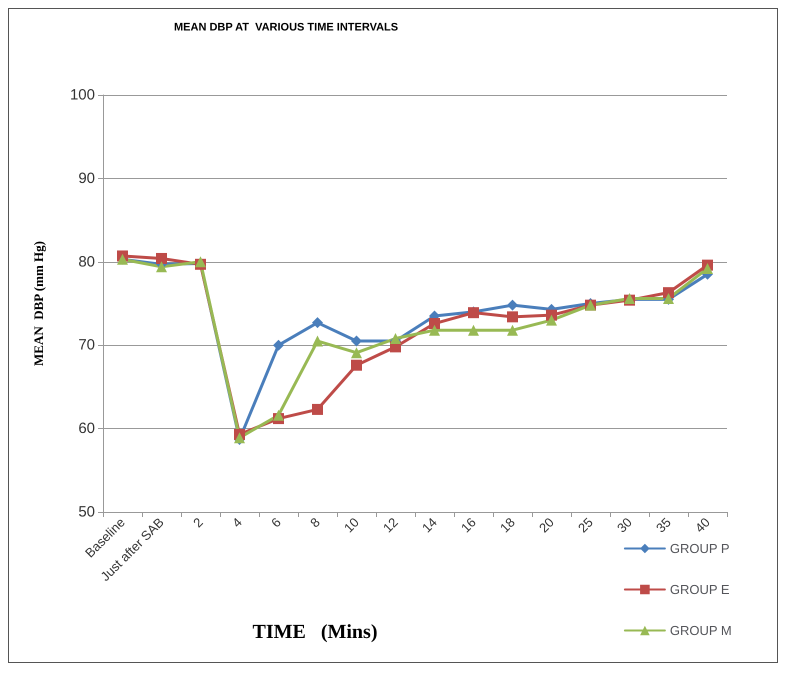 This screenshot has height=673, width=787. What do you see at coordinates (86, 261) in the screenshot?
I see `y-tick-label: 80` at bounding box center [86, 261].